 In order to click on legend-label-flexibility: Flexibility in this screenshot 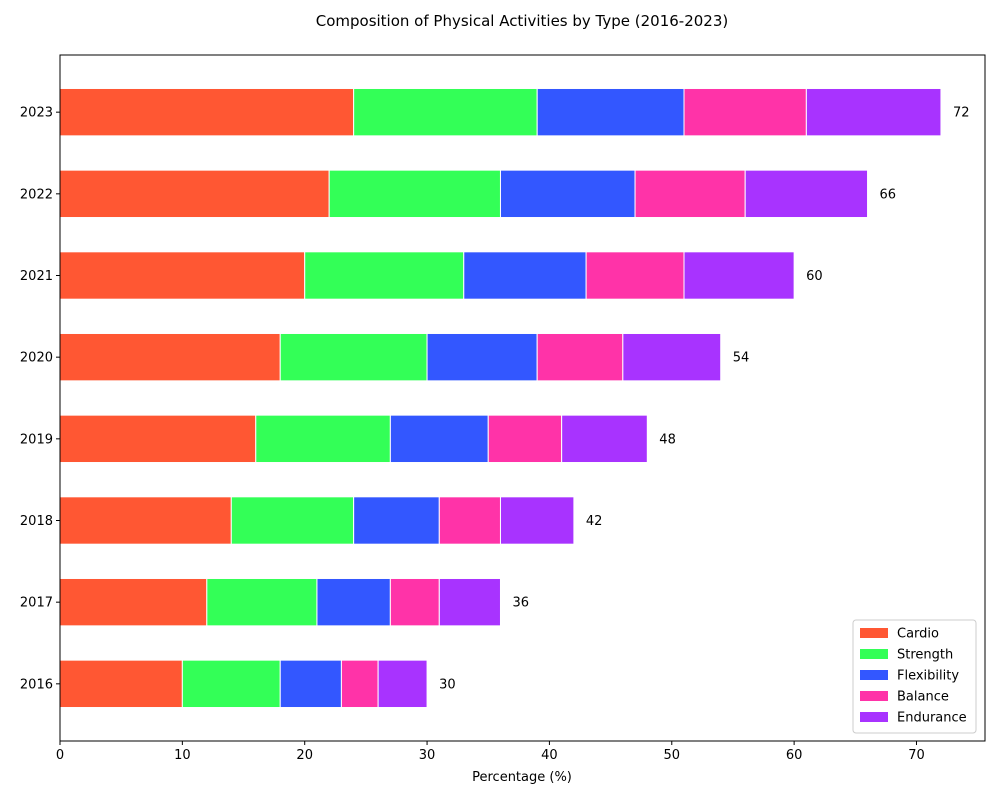, I will do `click(928, 676)`.